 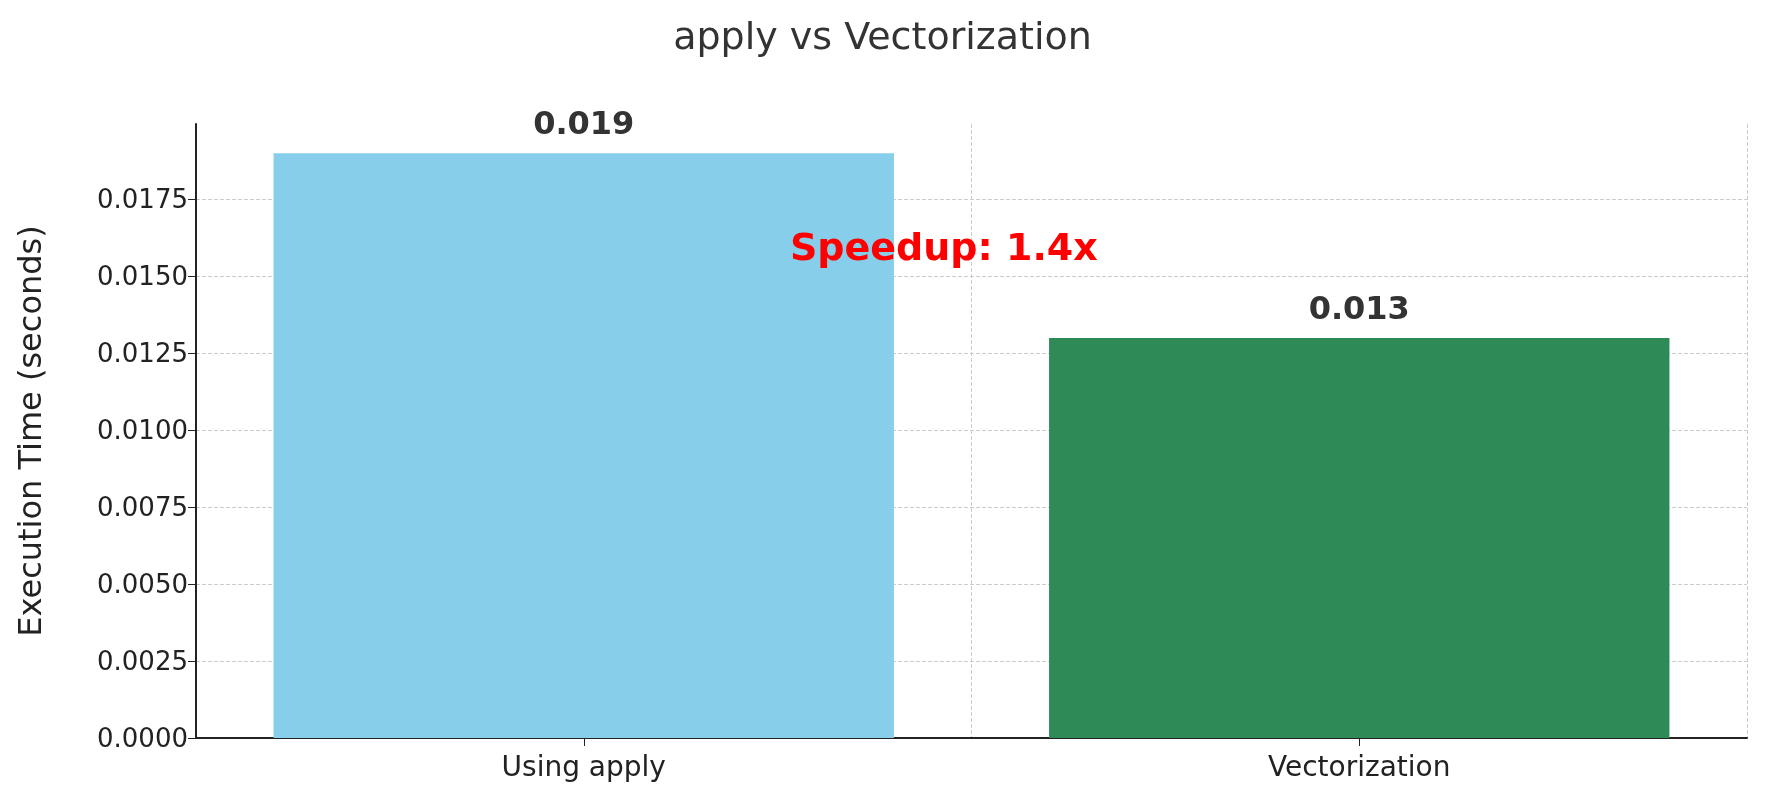 I want to click on chart-title: apply vs Vectorization, so click(x=882, y=36).